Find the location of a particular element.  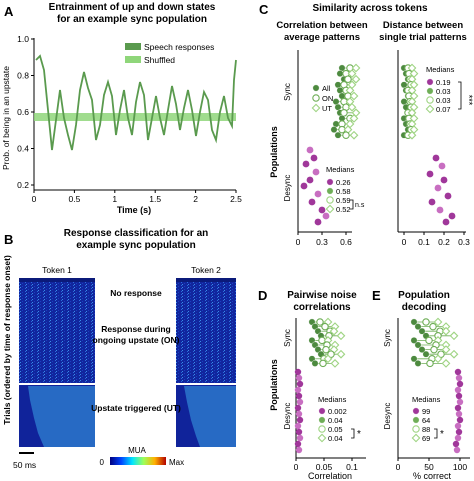

c1-ns-bracket is located at coordinates (352, 204).